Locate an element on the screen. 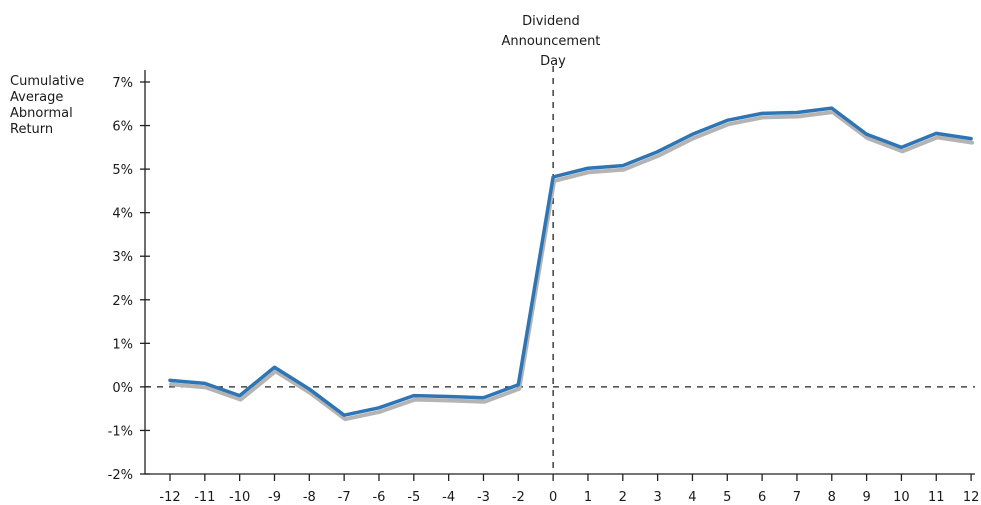 The width and height of the screenshot is (981, 505). x-tick-label: 9 is located at coordinates (866, 497).